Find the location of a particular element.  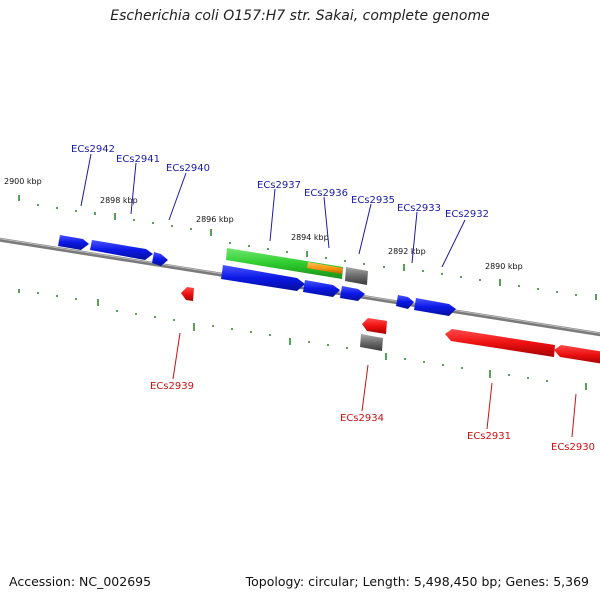

gene-label-ECs2942: ECs2942 is located at coordinates (93, 149).